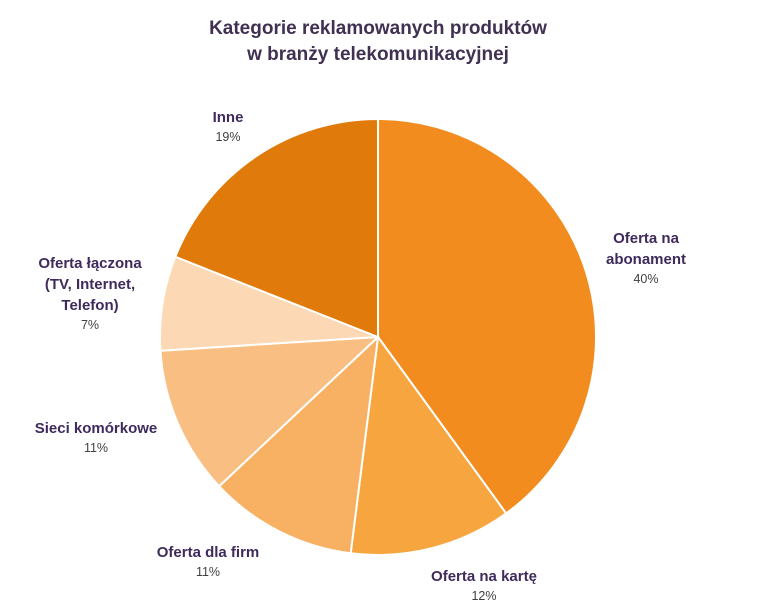  Describe the element at coordinates (90, 293) in the screenshot. I see `slice-label: Oferta łączona (TV, Internet, Telefon) 7%` at that location.